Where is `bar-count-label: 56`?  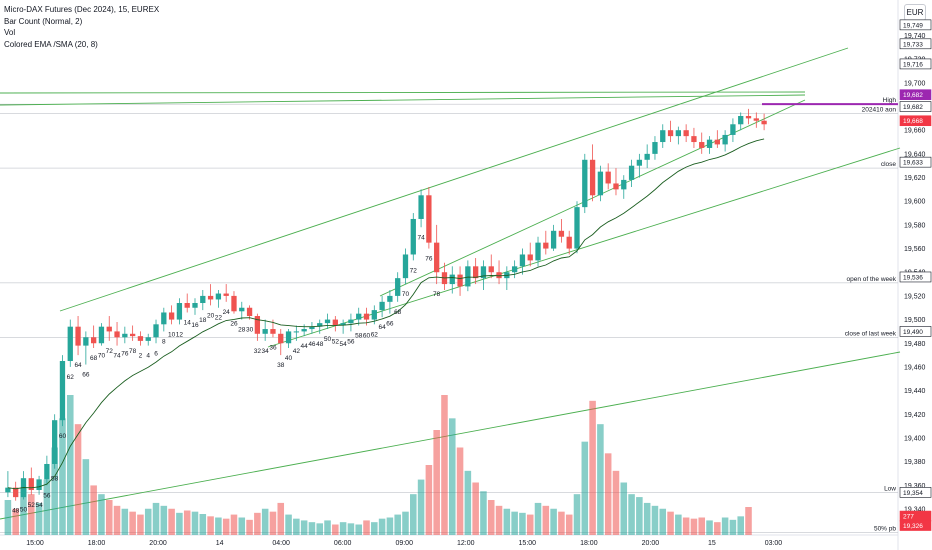
bar-count-label: 56 is located at coordinates (47, 495).